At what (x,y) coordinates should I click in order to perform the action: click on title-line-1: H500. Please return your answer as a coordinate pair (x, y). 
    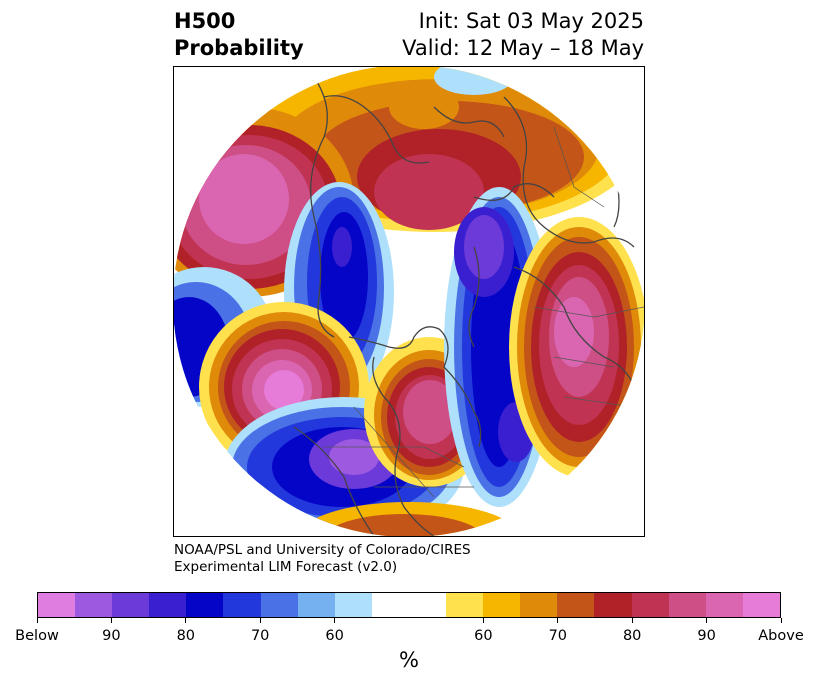
    Looking at the image, I should click on (205, 21).